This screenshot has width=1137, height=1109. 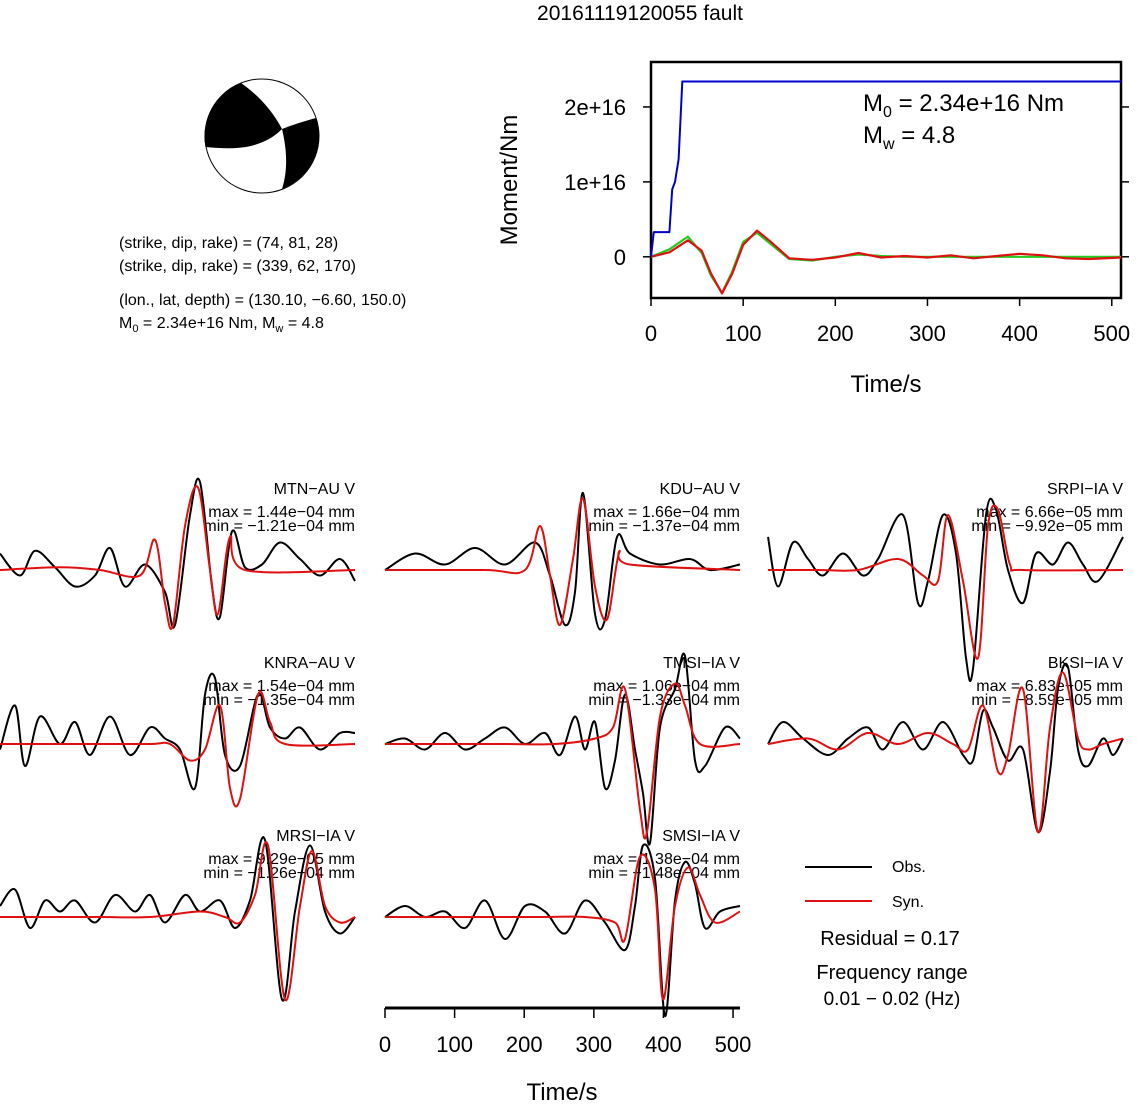 I want to click on stf-y-axis-label: Moment/Nm, so click(x=509, y=180).